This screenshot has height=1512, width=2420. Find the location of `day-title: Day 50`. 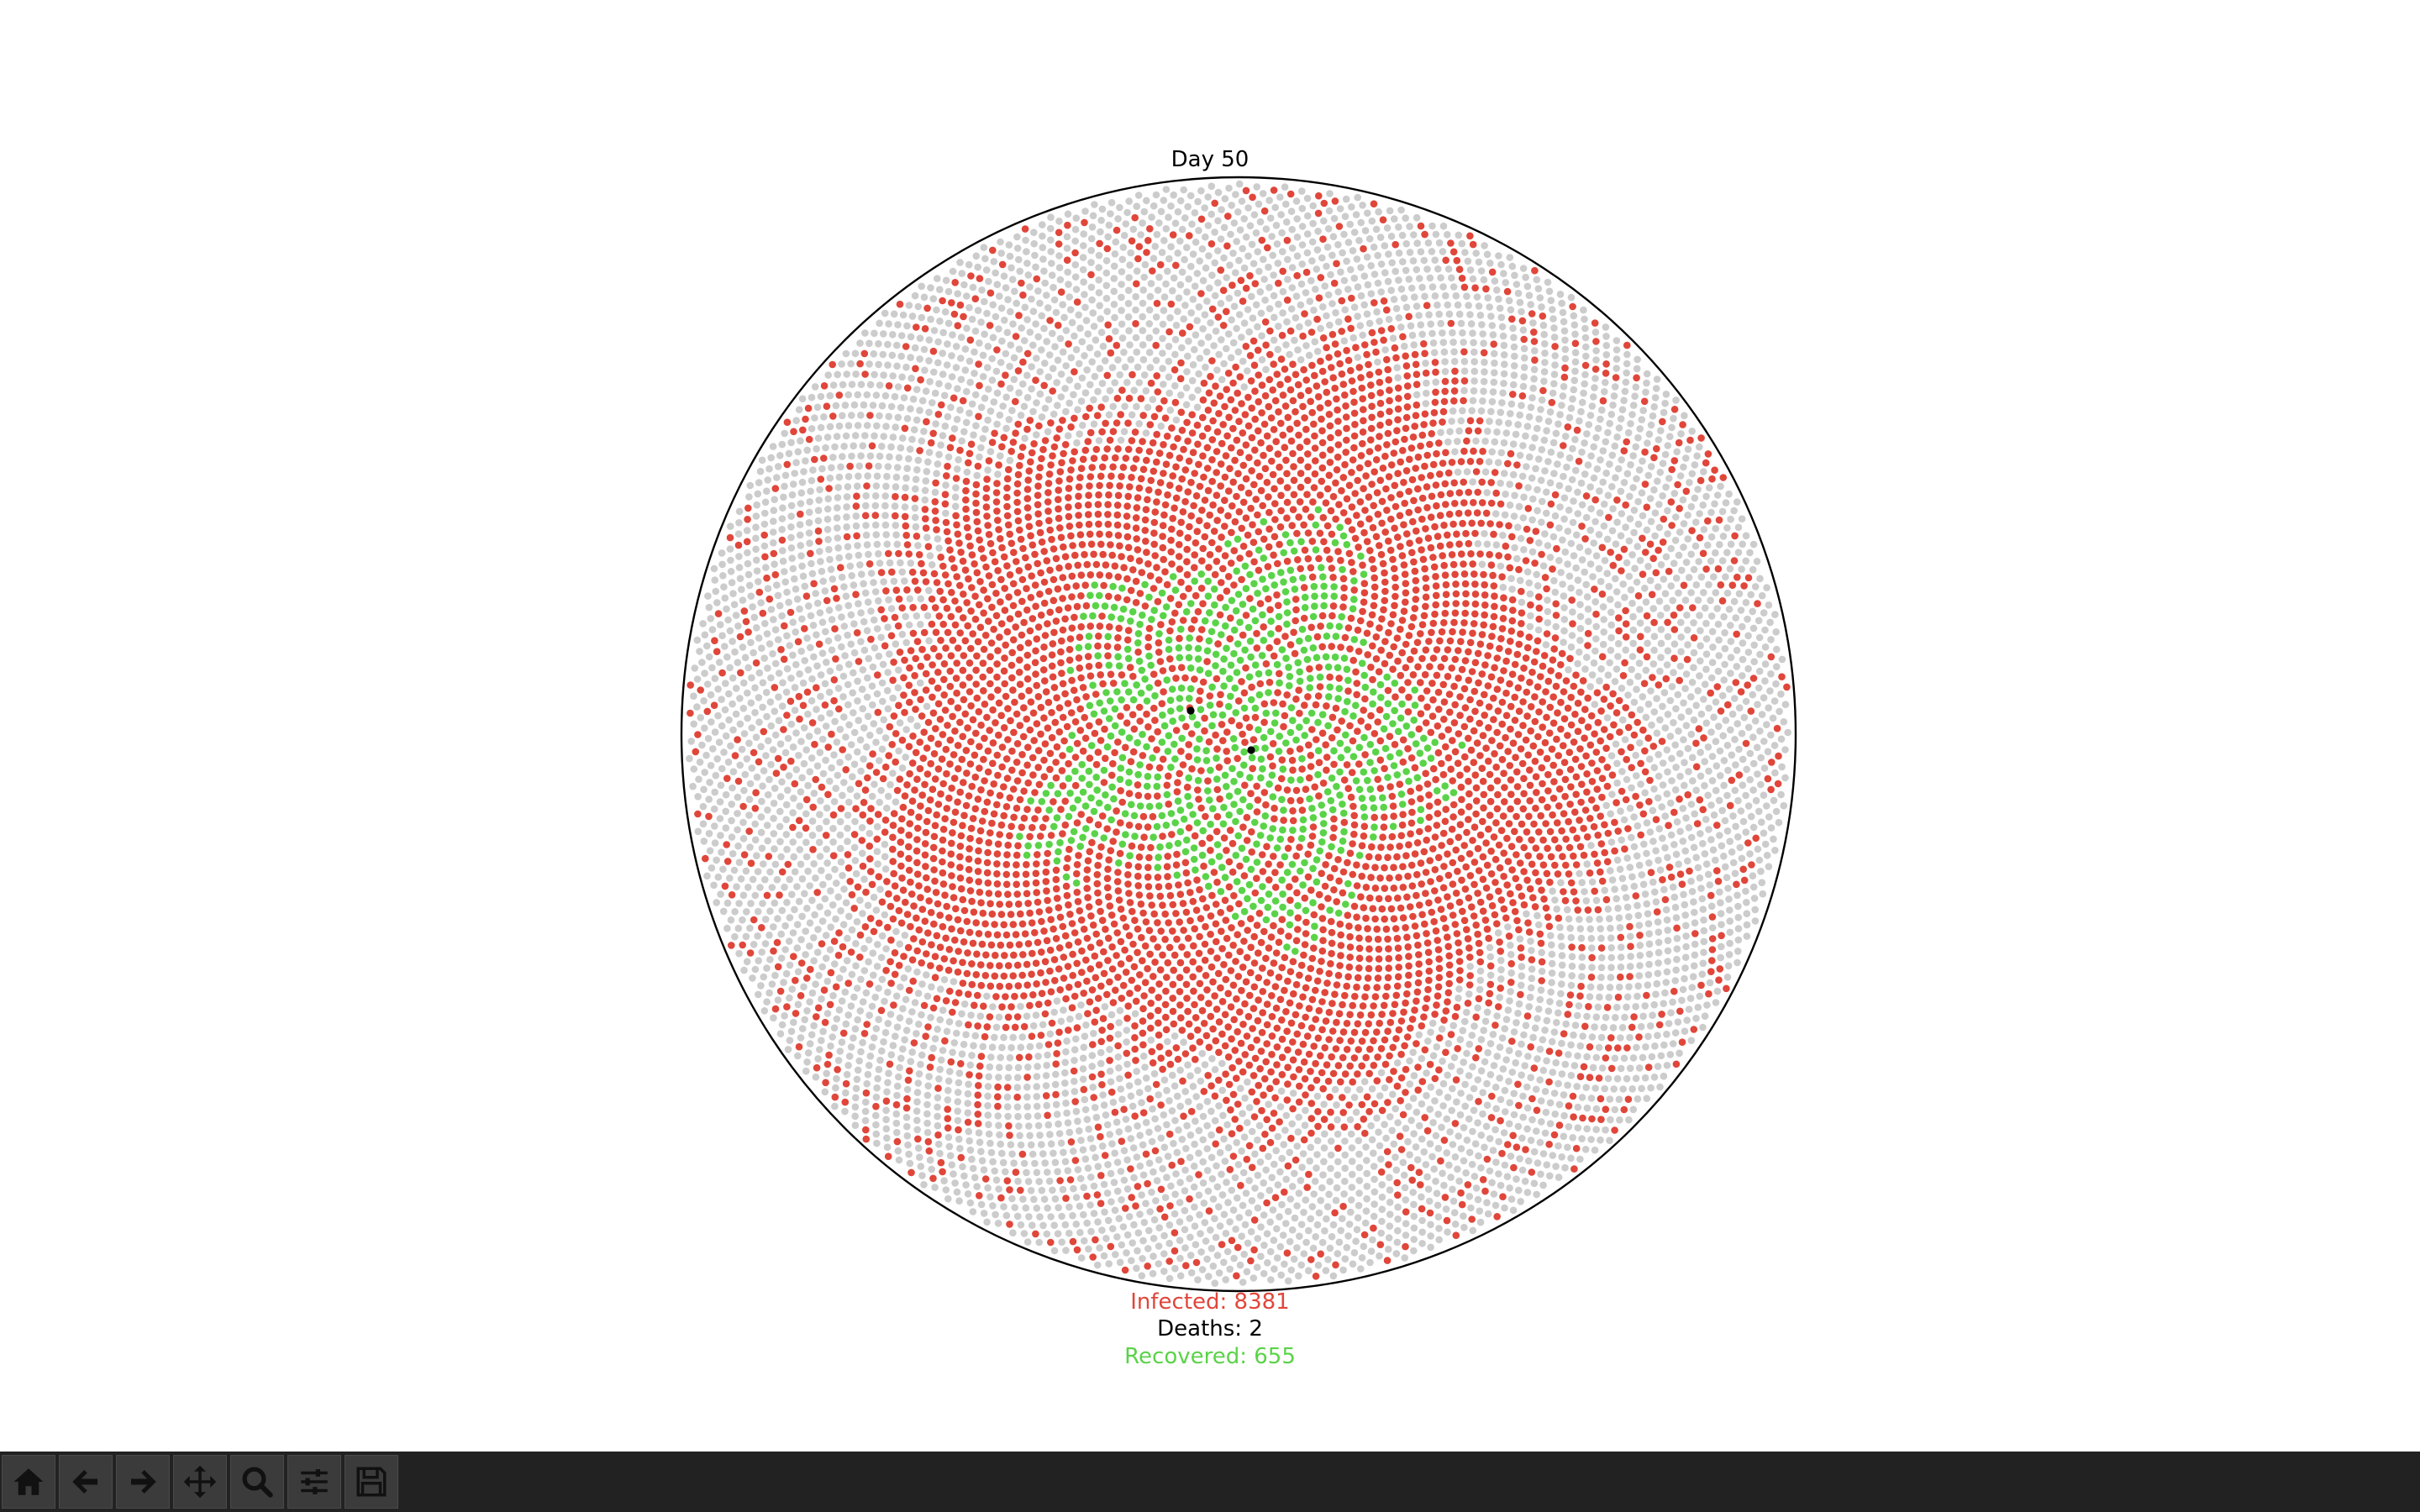

day-title: Day 50 is located at coordinates (1210, 159).